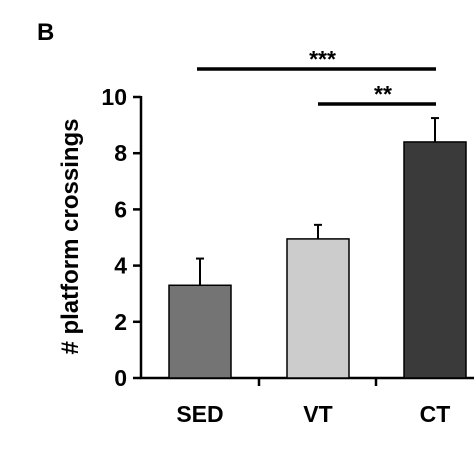 The image size is (474, 474). Describe the element at coordinates (120, 153) in the screenshot. I see `y-tick-label-8: 8` at that location.